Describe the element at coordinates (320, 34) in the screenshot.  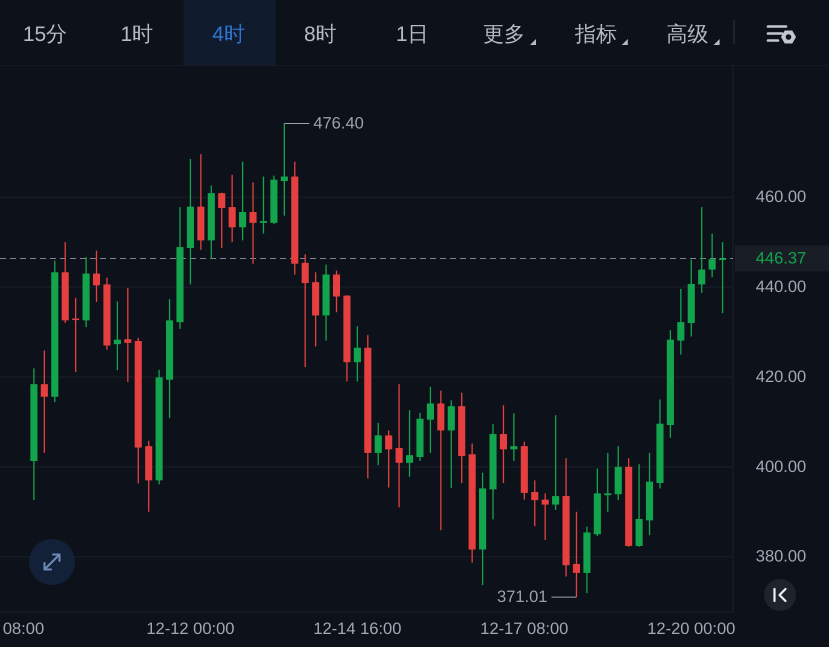
I see `tab-label: 8时` at that location.